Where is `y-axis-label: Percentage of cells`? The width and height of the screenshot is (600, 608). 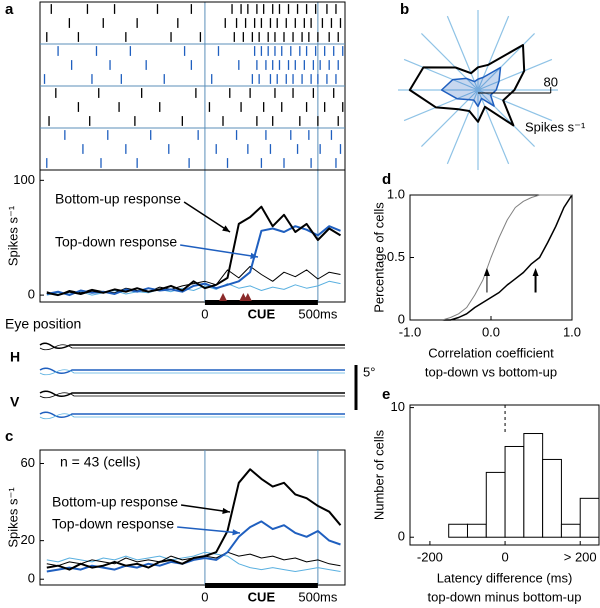
y-axis-label: Percentage of cells is located at coordinates (378, 257).